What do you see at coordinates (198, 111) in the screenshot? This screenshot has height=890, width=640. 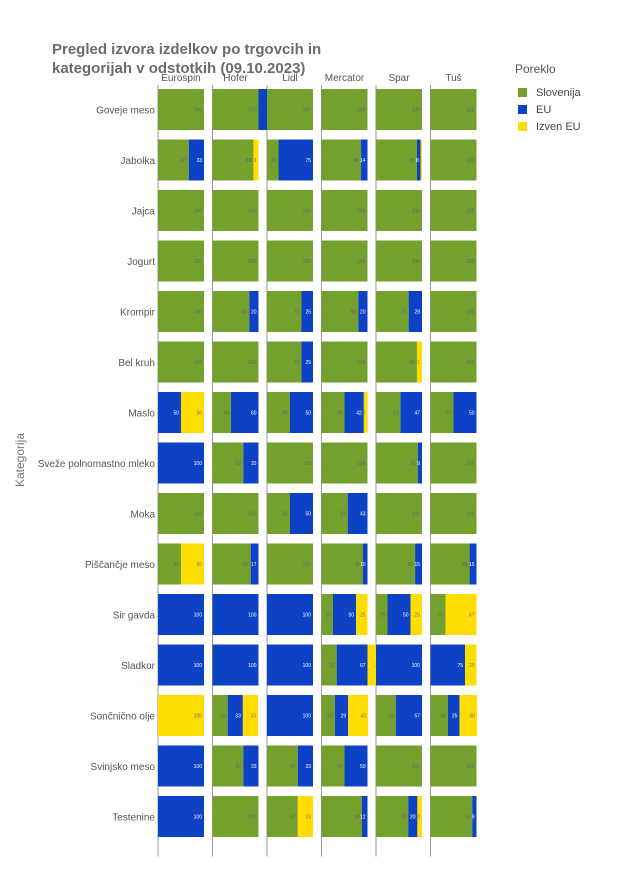 I see `data-label-goveje-meso-eurospin-slovenija: 100` at bounding box center [198, 111].